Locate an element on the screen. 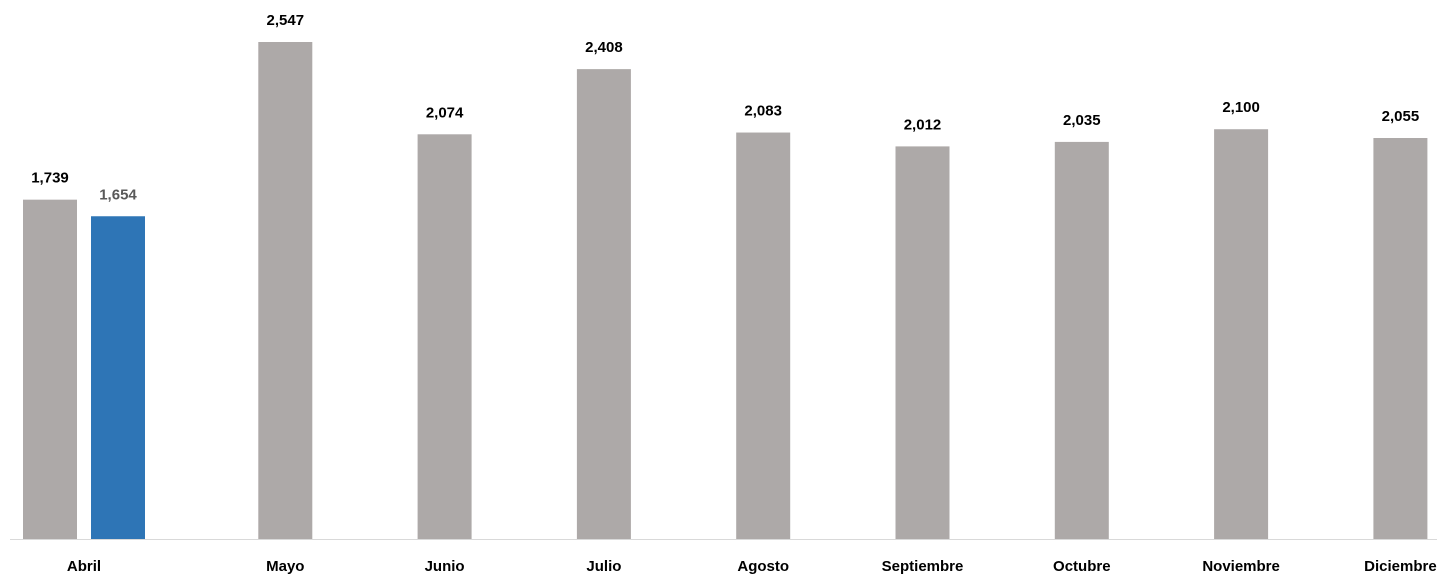 This screenshot has width=1445, height=585. category-label-julio: Julio is located at coordinates (603, 566).